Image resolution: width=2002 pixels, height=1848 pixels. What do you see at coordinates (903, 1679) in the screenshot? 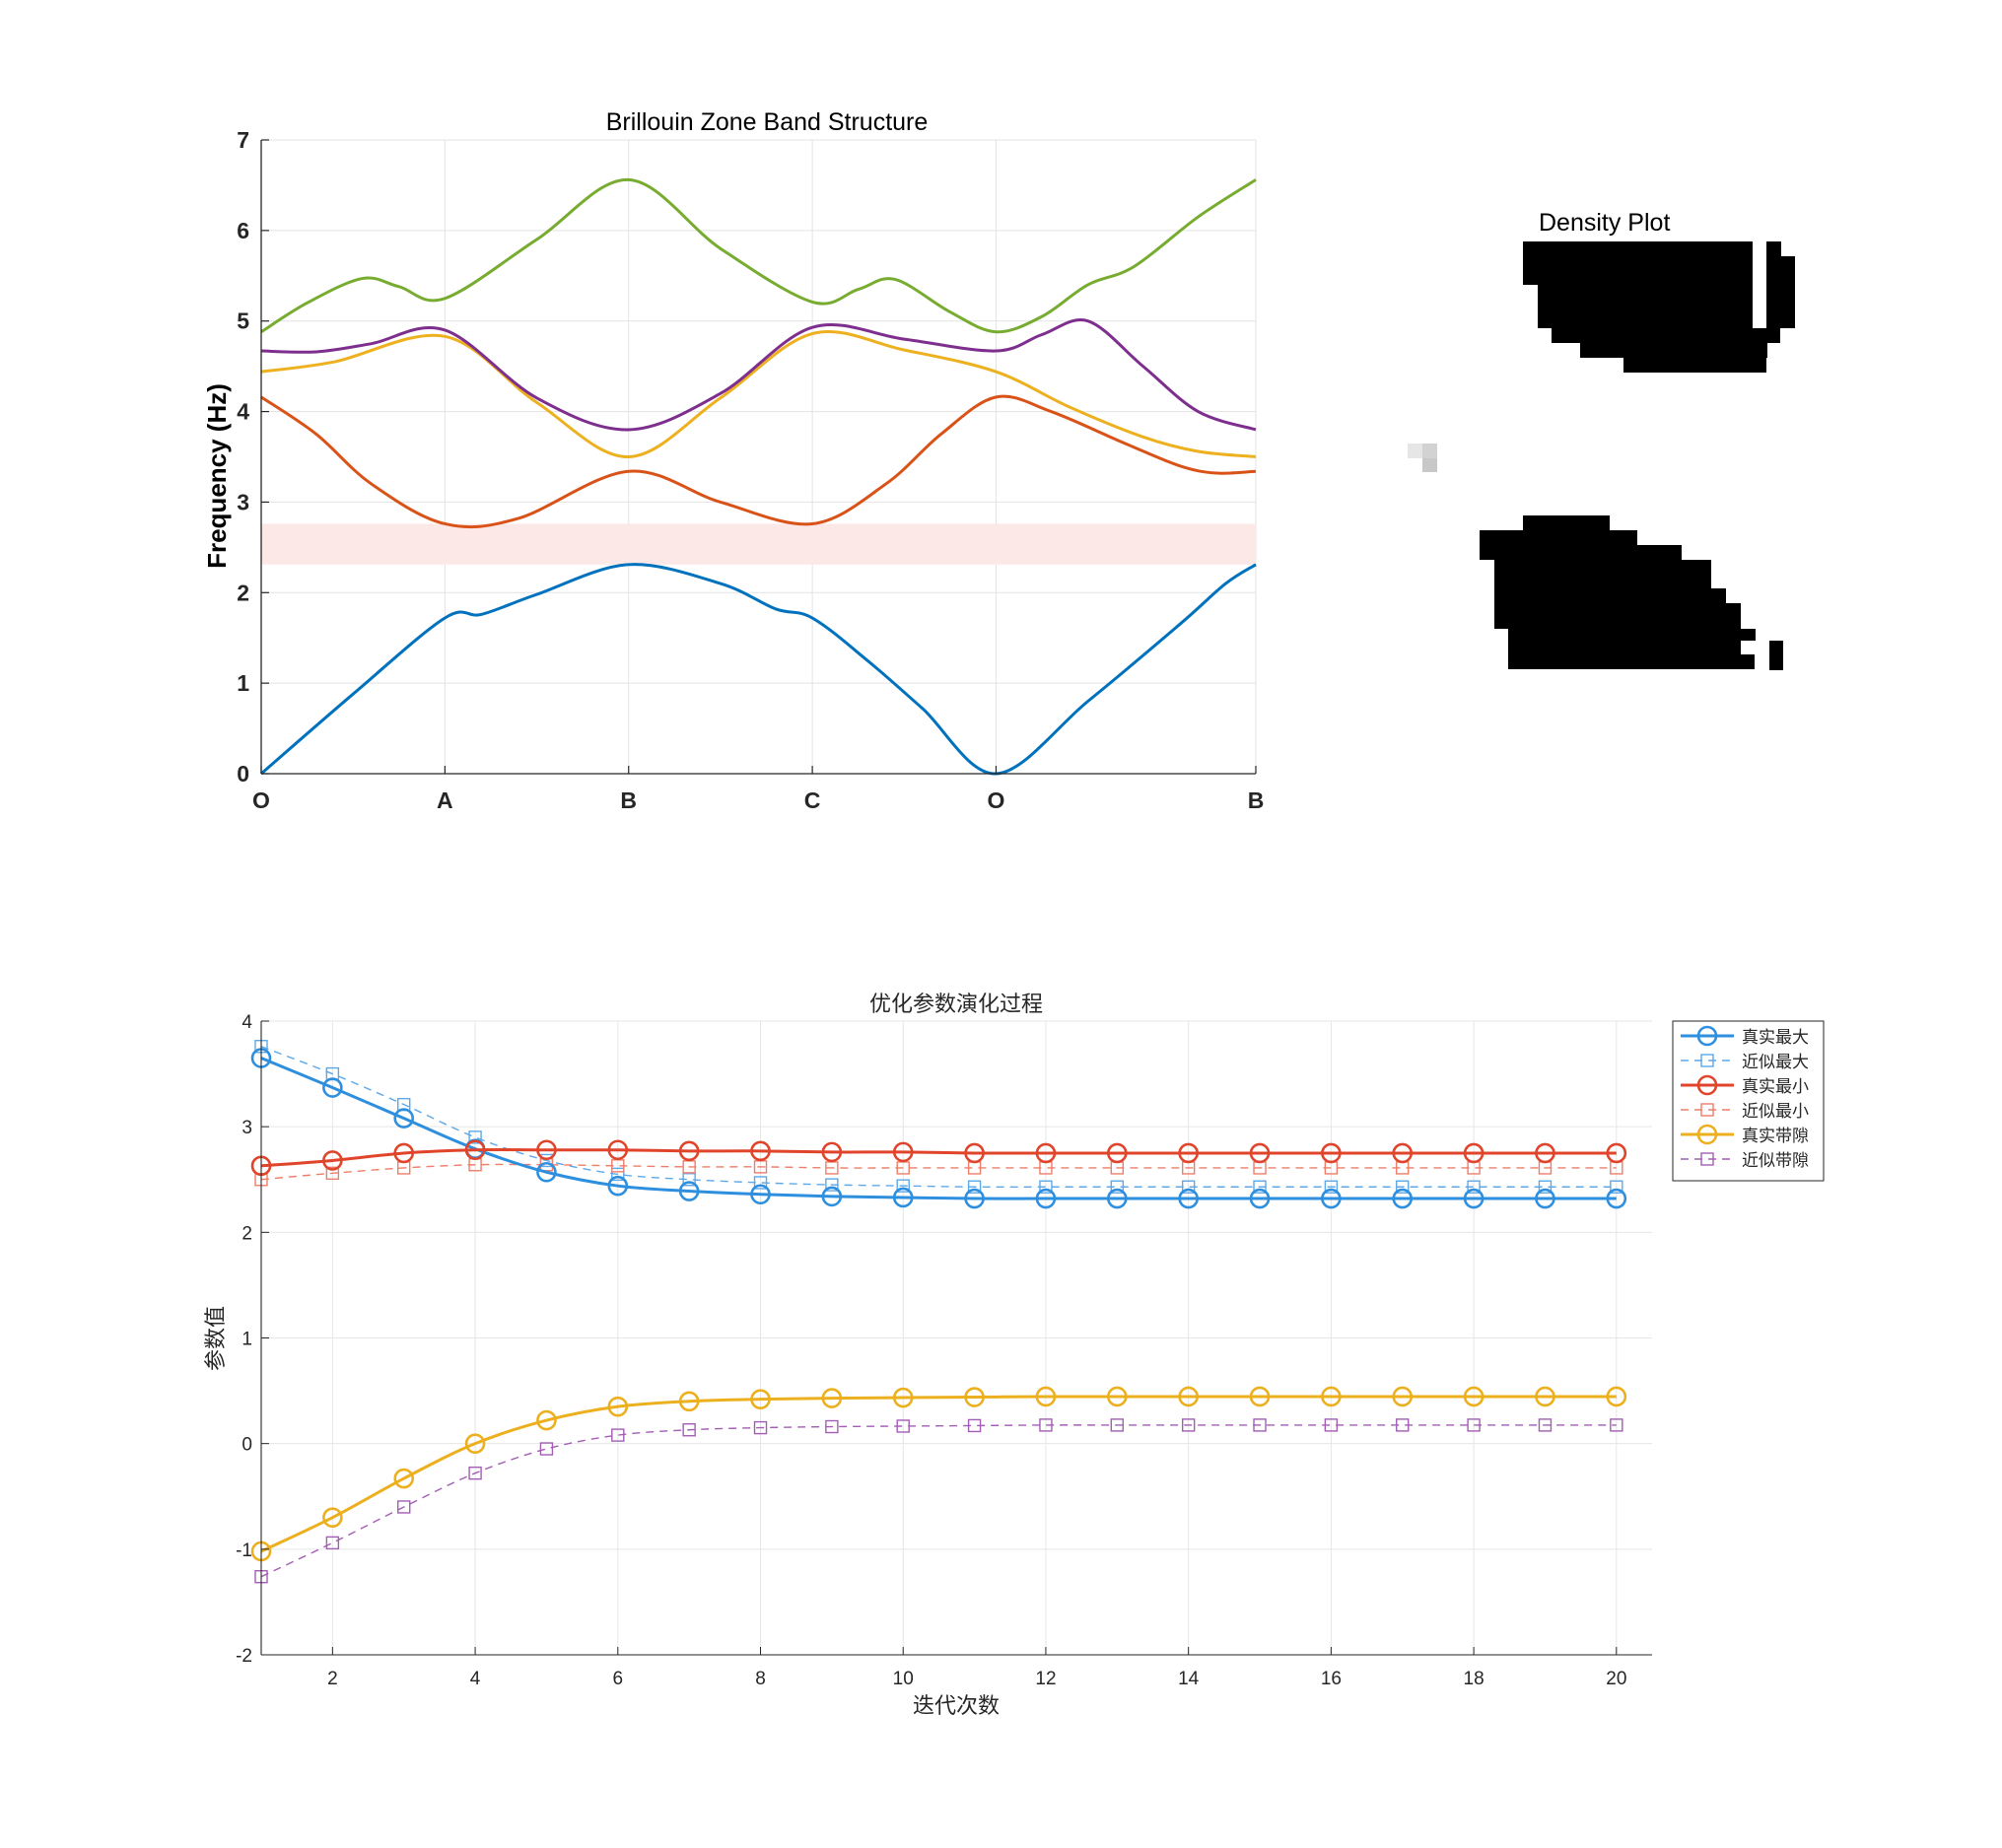
I see `opt-x-tick-label: 10` at bounding box center [903, 1679].